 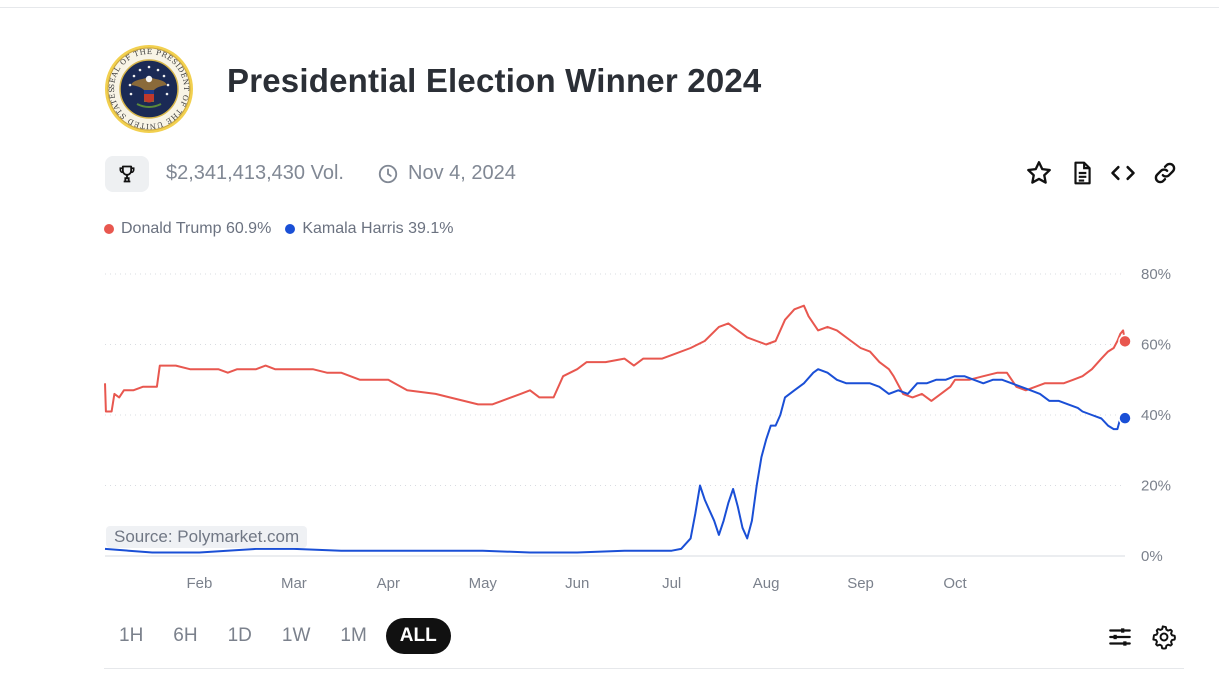 I want to click on copy-link-button, so click(x=1165, y=173).